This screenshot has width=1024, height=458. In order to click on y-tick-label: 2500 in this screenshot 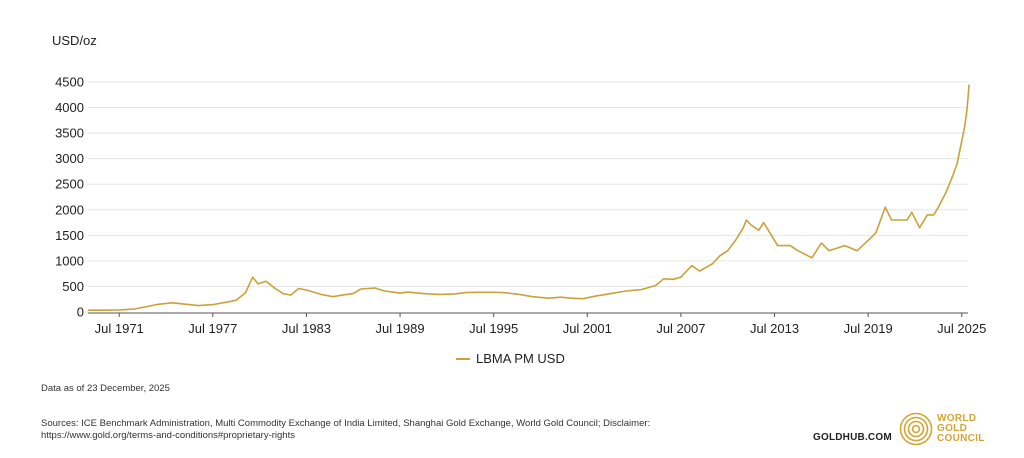, I will do `click(69, 184)`.